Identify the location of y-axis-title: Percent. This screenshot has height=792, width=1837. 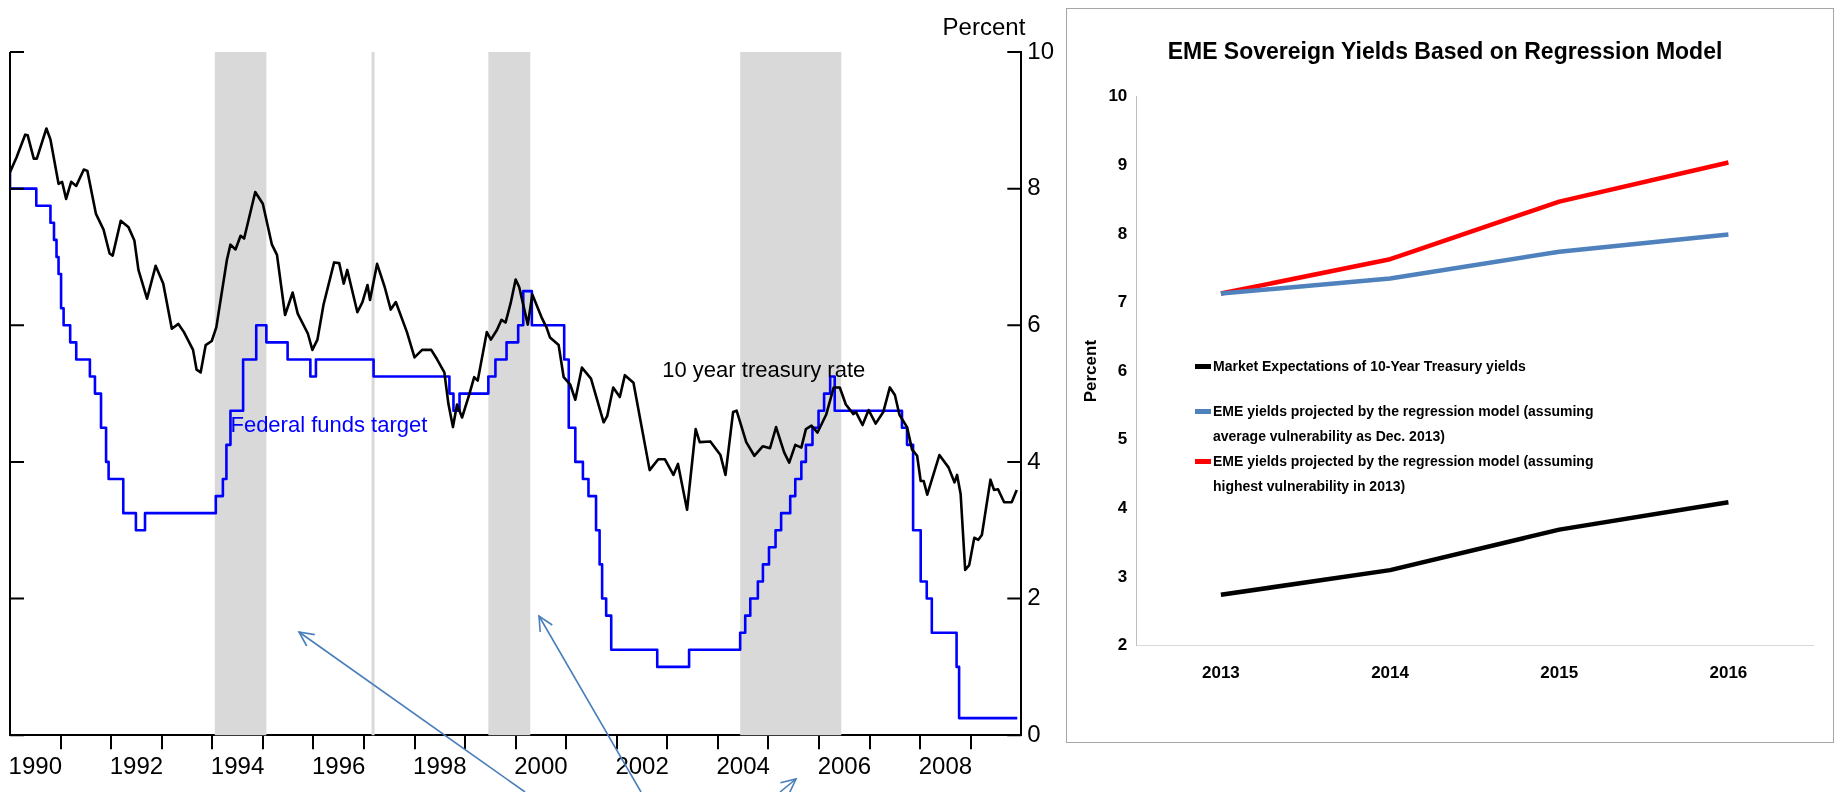
(1090, 371).